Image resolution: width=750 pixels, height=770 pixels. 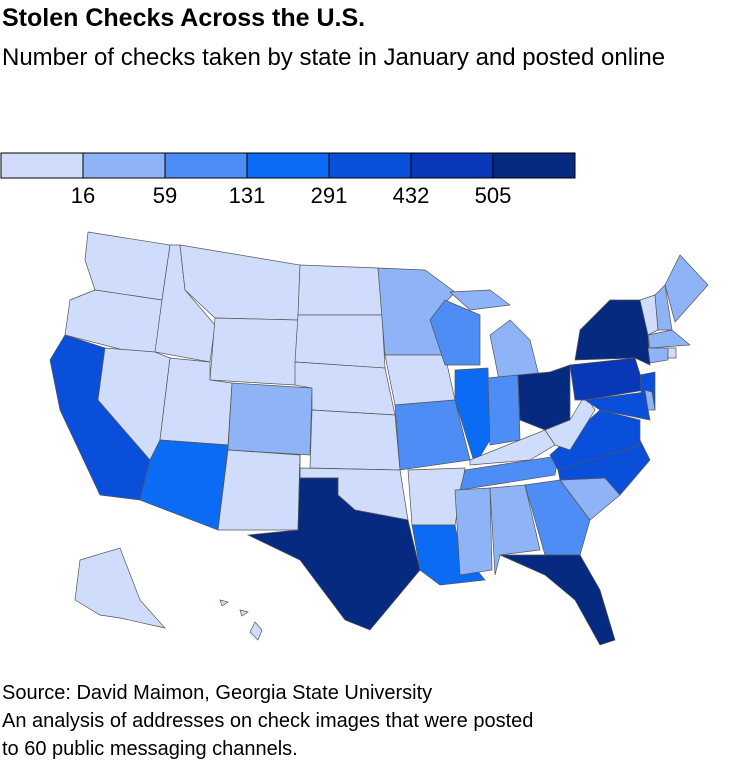 I want to click on legend-label: 59, so click(x=165, y=195).